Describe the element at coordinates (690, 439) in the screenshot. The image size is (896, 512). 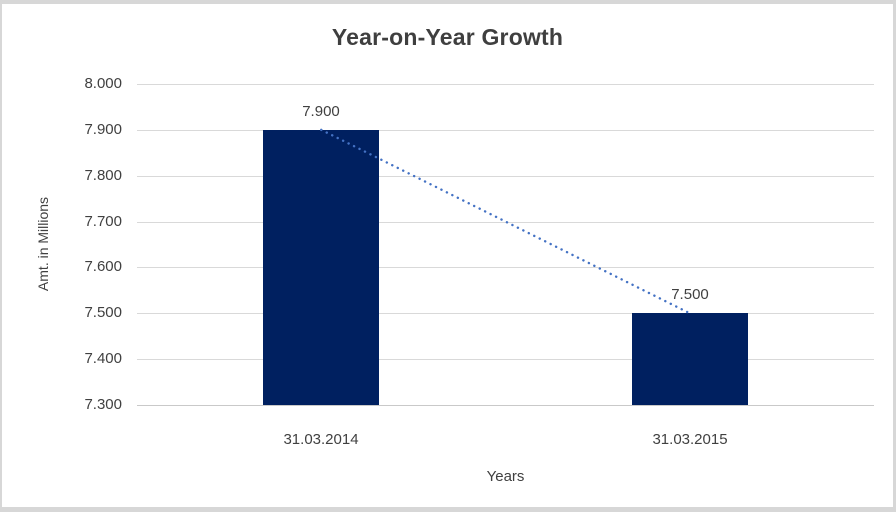
I see `x-tick-label: 31.03.2015` at that location.